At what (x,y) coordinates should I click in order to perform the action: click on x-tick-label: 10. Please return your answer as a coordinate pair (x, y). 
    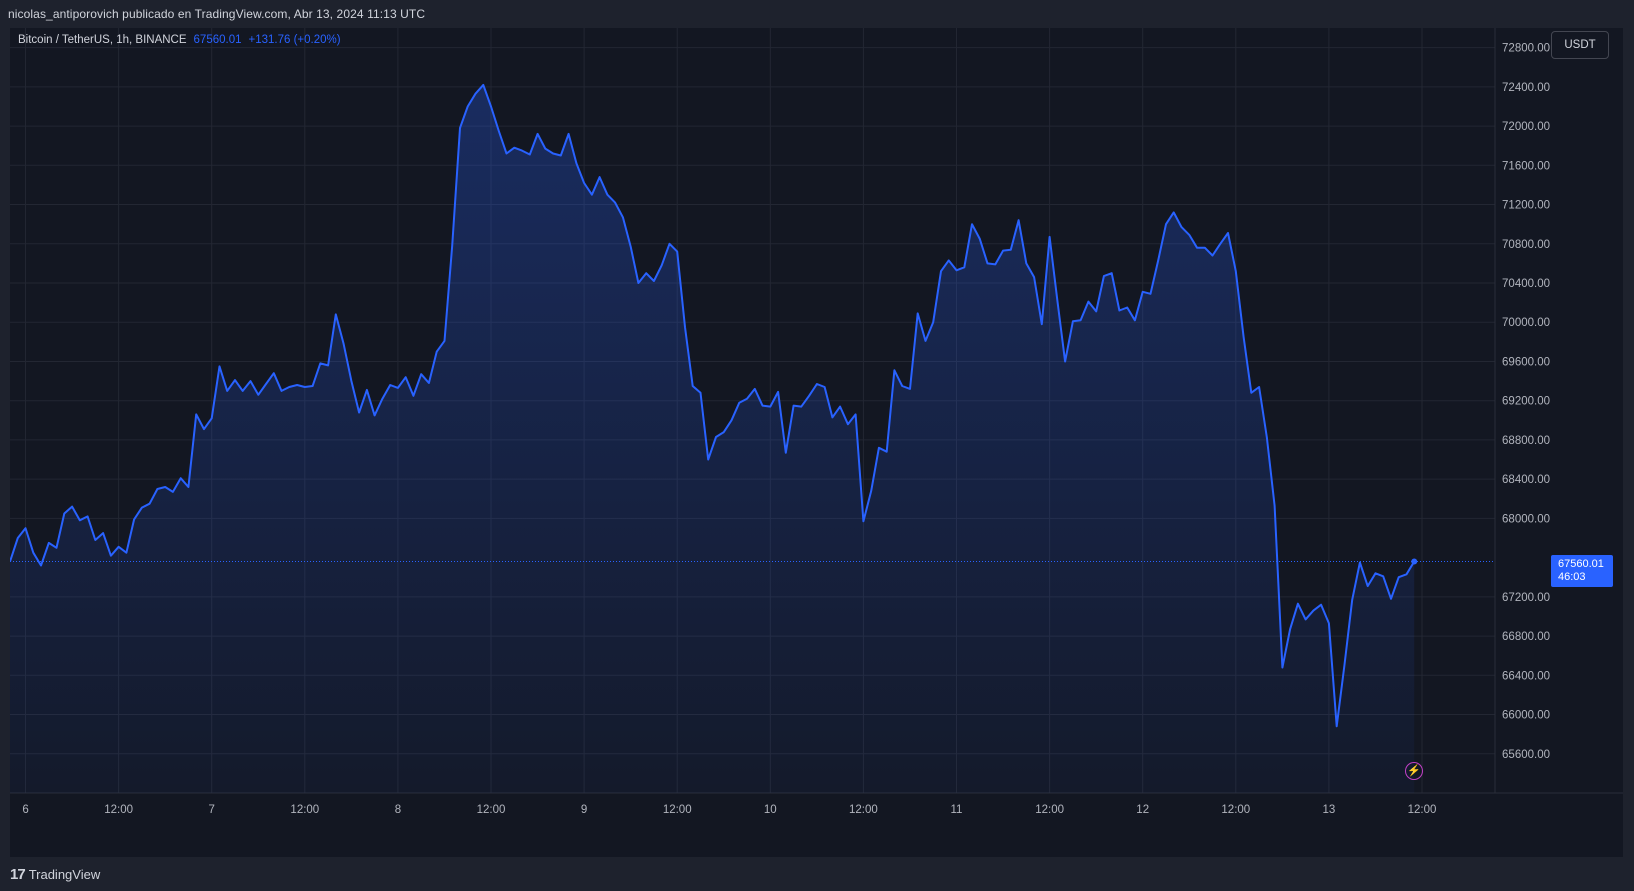
    Looking at the image, I should click on (770, 810).